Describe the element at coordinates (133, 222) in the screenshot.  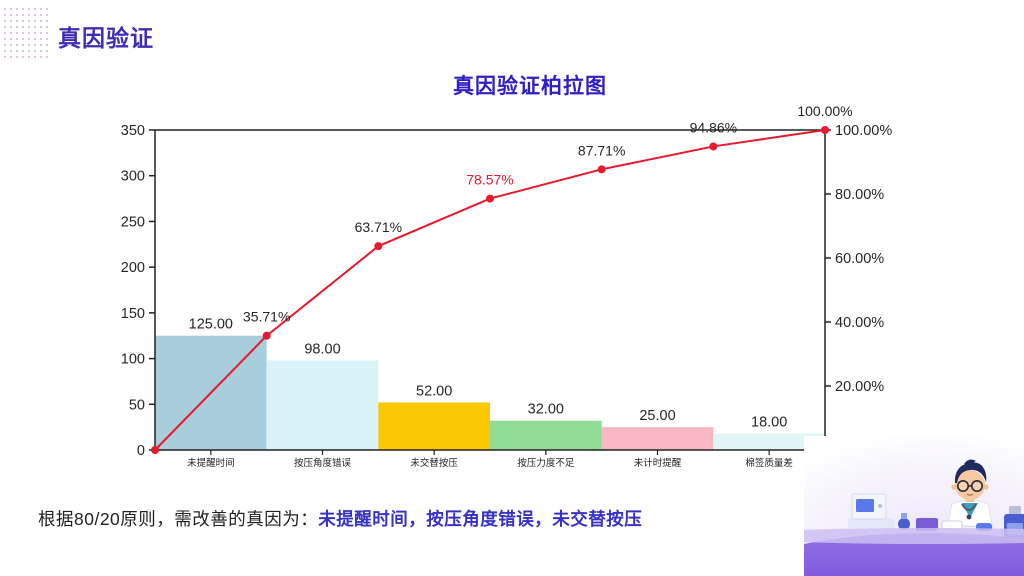
I see `left-axis-tick-label: 250` at that location.